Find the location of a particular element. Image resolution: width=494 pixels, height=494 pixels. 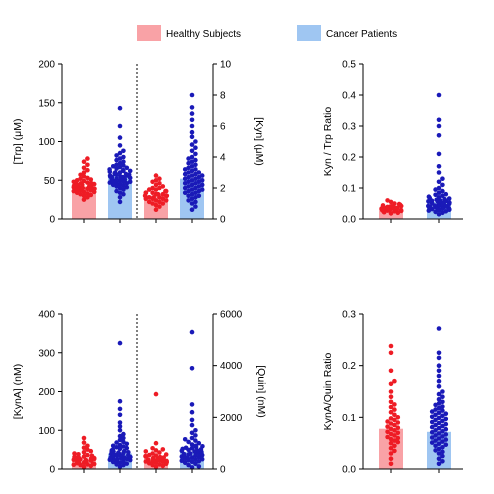

trp-kyn-left-tick-label: 0 is located at coordinates (52, 220).